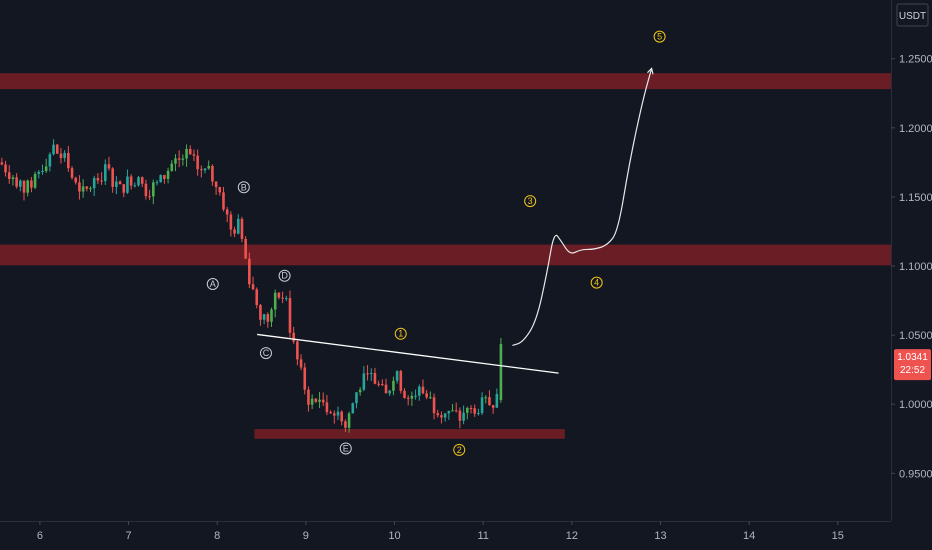 The height and width of the screenshot is (550, 932). What do you see at coordinates (440, 531) in the screenshot?
I see `time-axis: 6 7 8 9 10 11 12 13 14 15` at bounding box center [440, 531].